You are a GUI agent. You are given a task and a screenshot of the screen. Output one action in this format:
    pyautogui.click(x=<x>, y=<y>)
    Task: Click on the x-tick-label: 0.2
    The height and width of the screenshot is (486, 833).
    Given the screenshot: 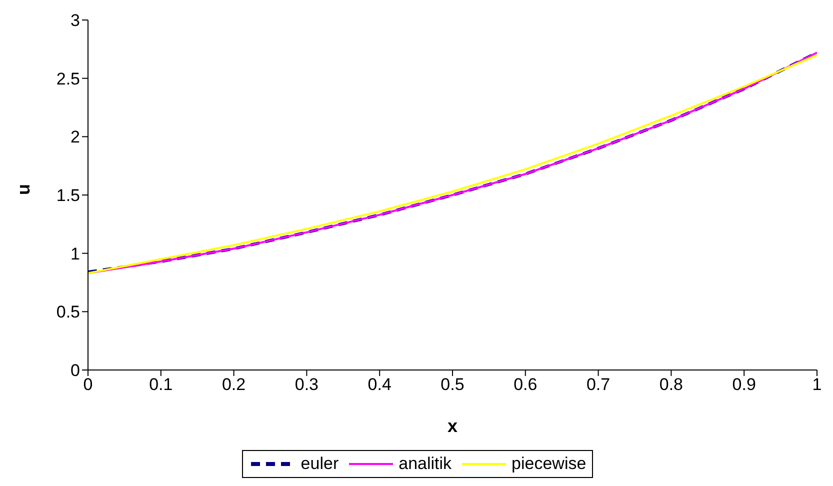 What is the action you would take?
    pyautogui.click(x=234, y=384)
    